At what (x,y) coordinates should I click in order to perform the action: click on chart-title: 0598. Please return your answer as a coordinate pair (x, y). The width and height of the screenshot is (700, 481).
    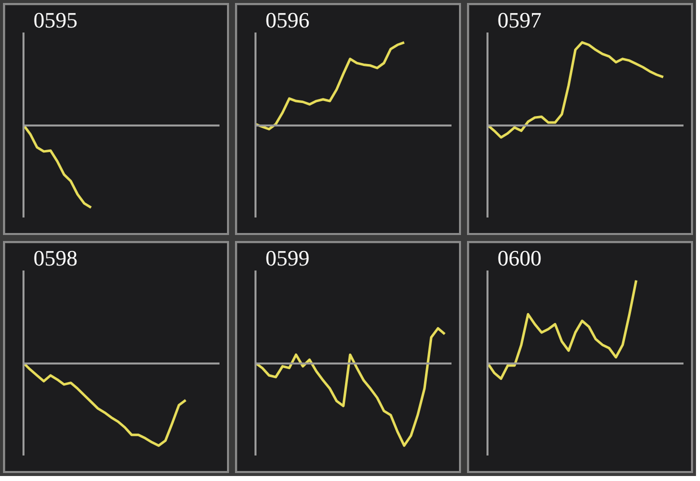
    Looking at the image, I should click on (56, 258).